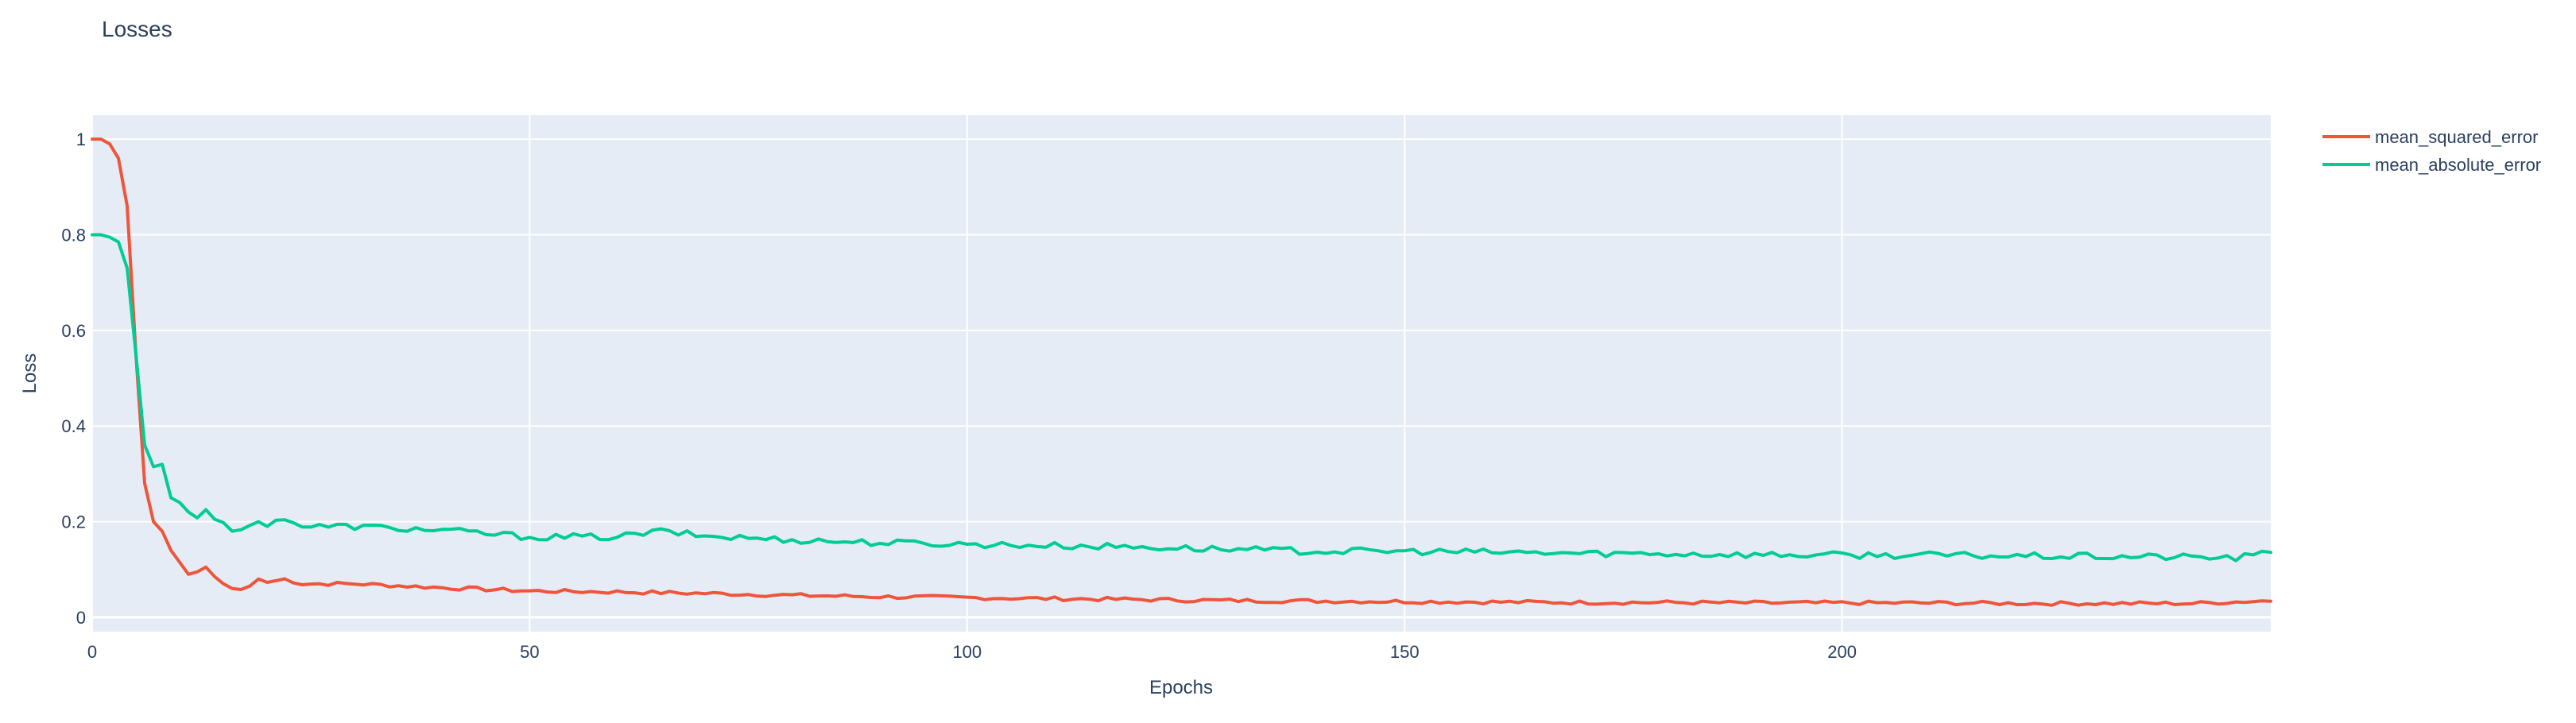  What do you see at coordinates (2458, 165) in the screenshot?
I see `legend-label: mean_absolute_error` at bounding box center [2458, 165].